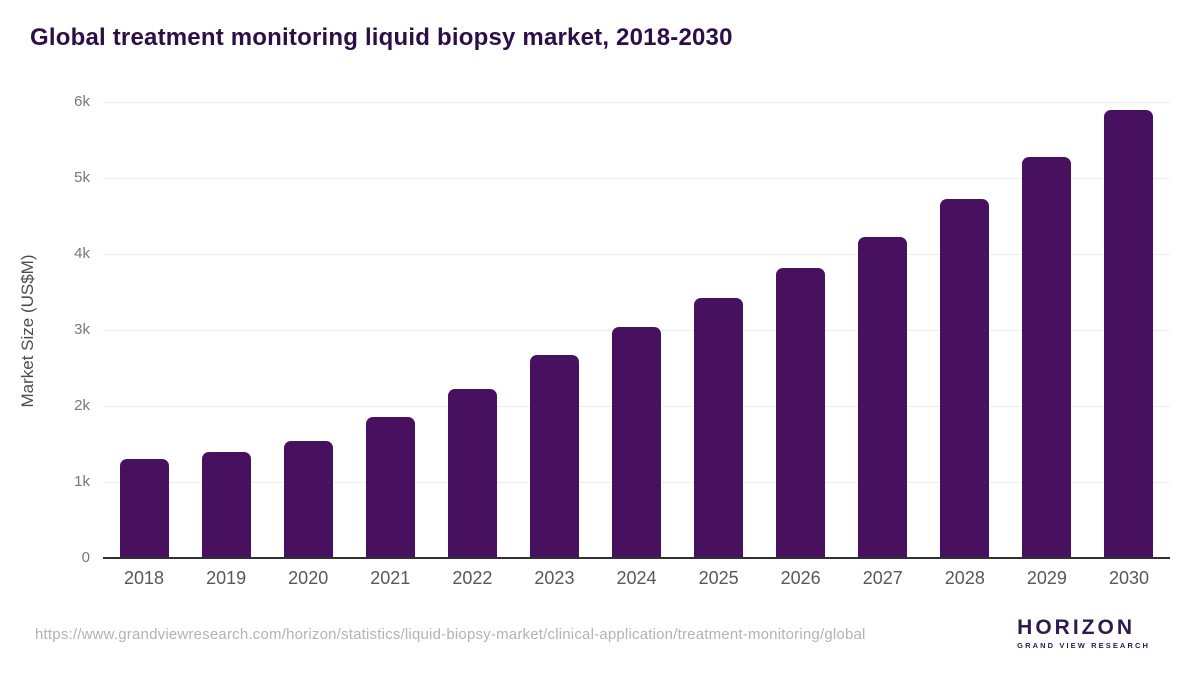  I want to click on logo-sun-icon, so click(985, 628).